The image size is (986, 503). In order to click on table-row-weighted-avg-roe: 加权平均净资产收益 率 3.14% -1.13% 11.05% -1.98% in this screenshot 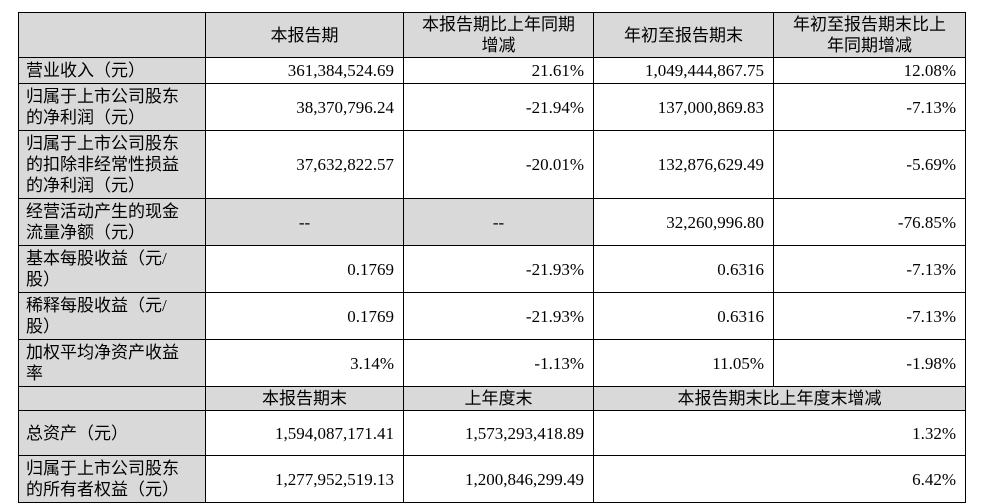, I will do `click(492, 363)`.